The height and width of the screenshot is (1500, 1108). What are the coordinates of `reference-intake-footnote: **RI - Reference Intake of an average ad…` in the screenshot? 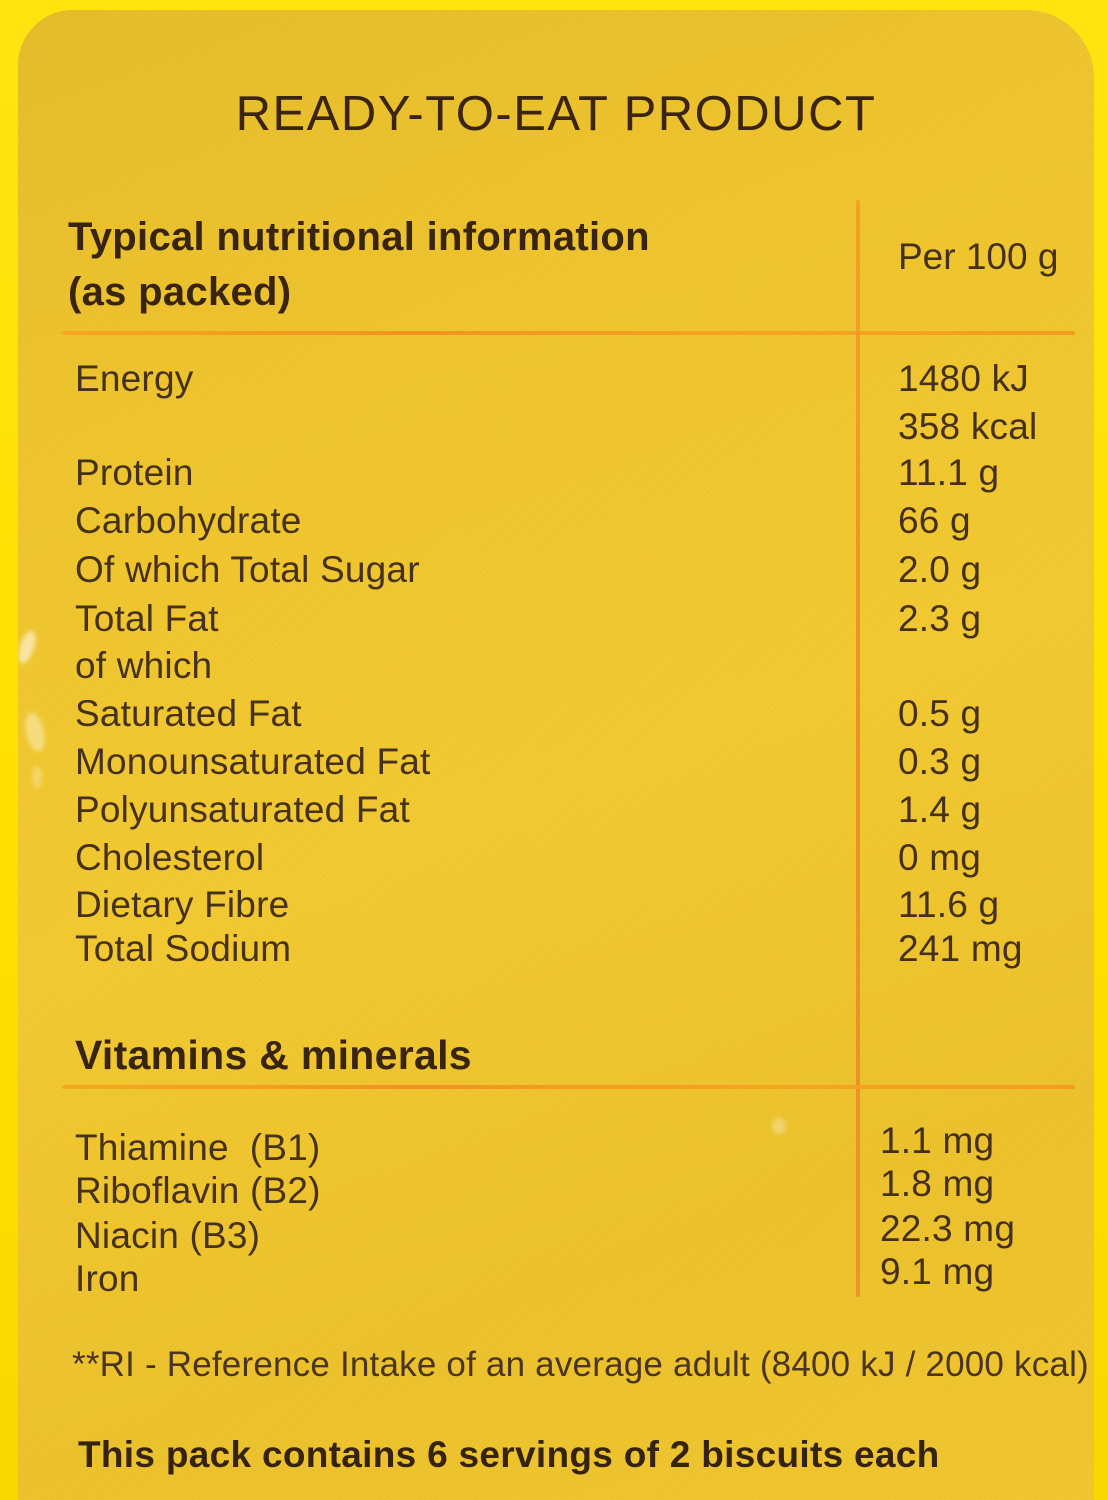 It's located at (580, 1364).